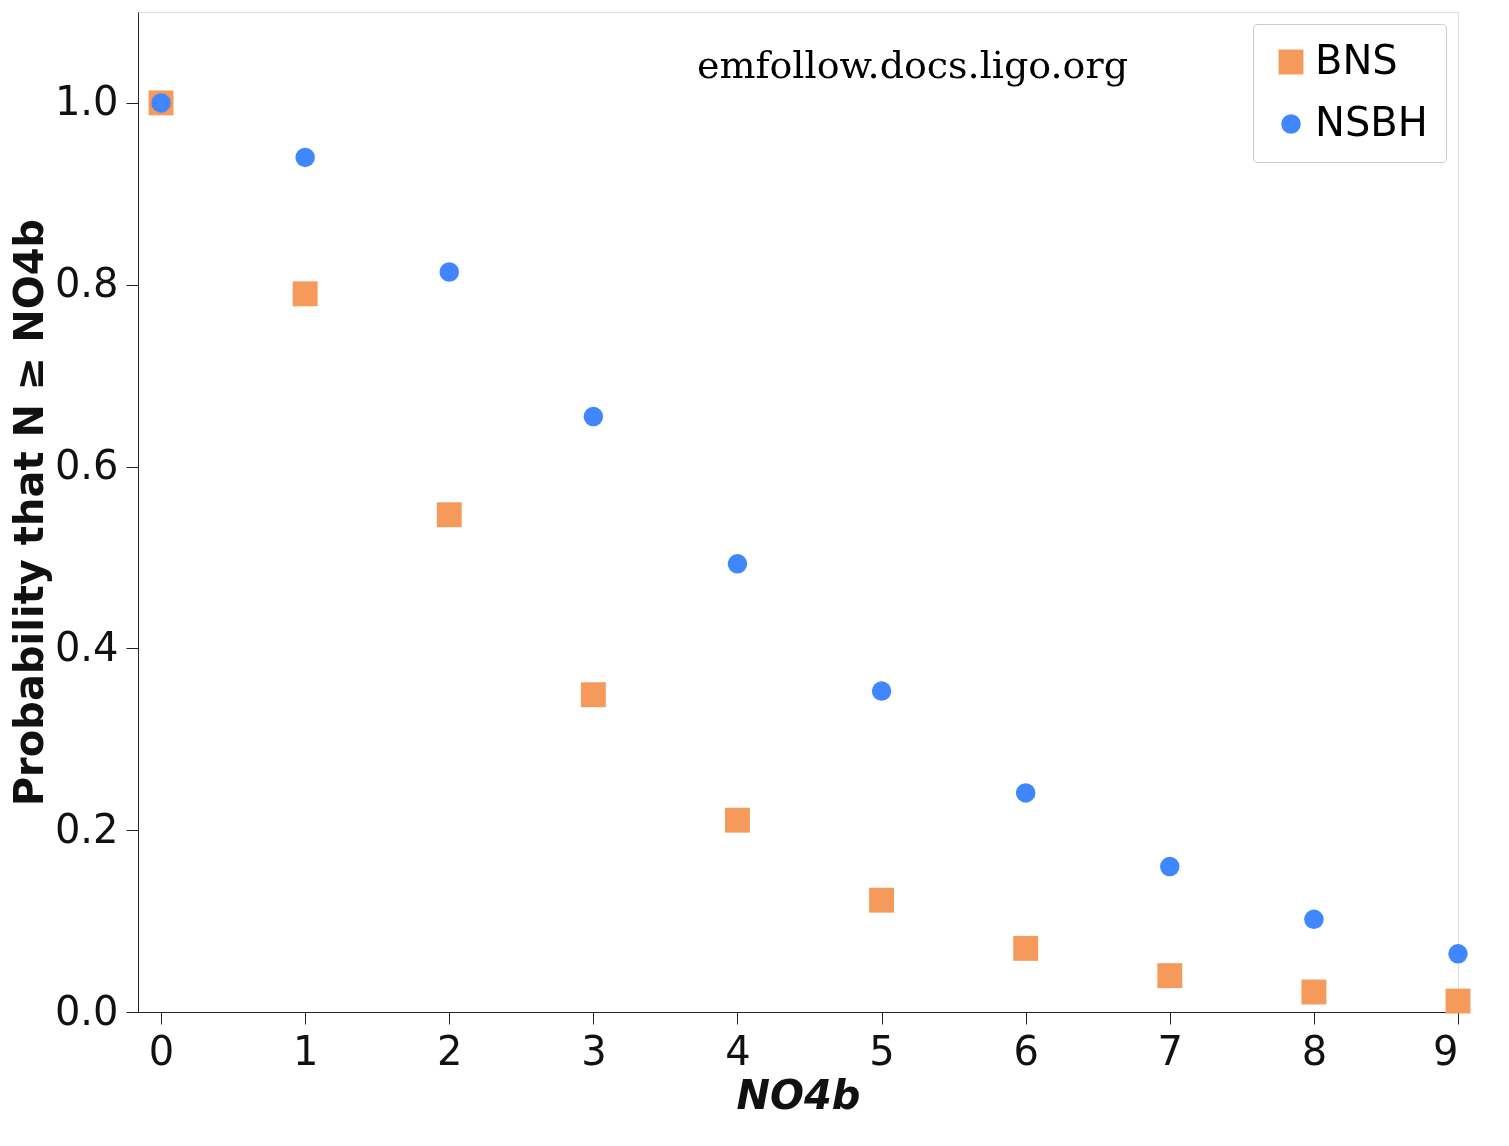 The width and height of the screenshot is (1509, 1146). I want to click on annotation: emfollow.docs.ligo.org, so click(912, 65).